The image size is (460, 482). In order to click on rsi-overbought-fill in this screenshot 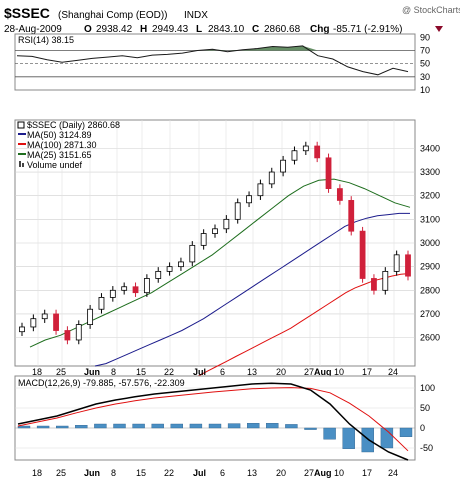, I will do `click(212, 48)`.